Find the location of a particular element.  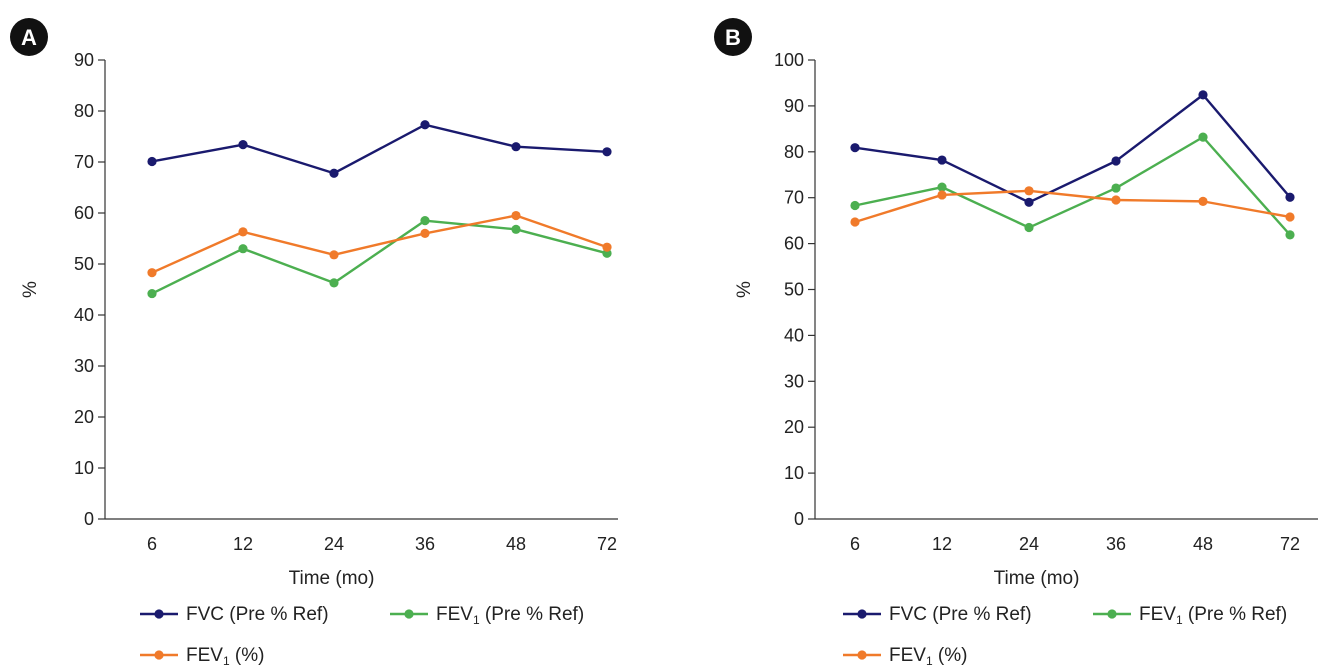

y-tick-label: 10 is located at coordinates (84, 468).